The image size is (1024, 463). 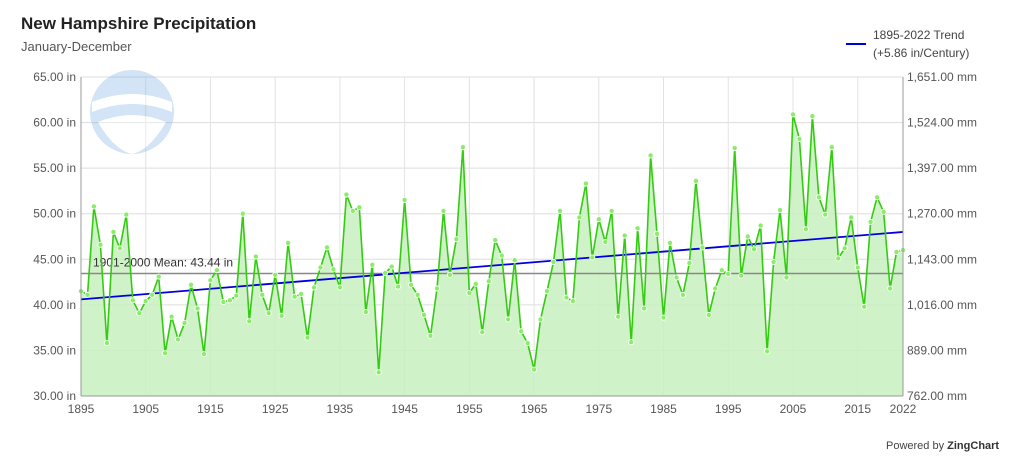 I want to click on data-point-1963, so click(x=521, y=331).